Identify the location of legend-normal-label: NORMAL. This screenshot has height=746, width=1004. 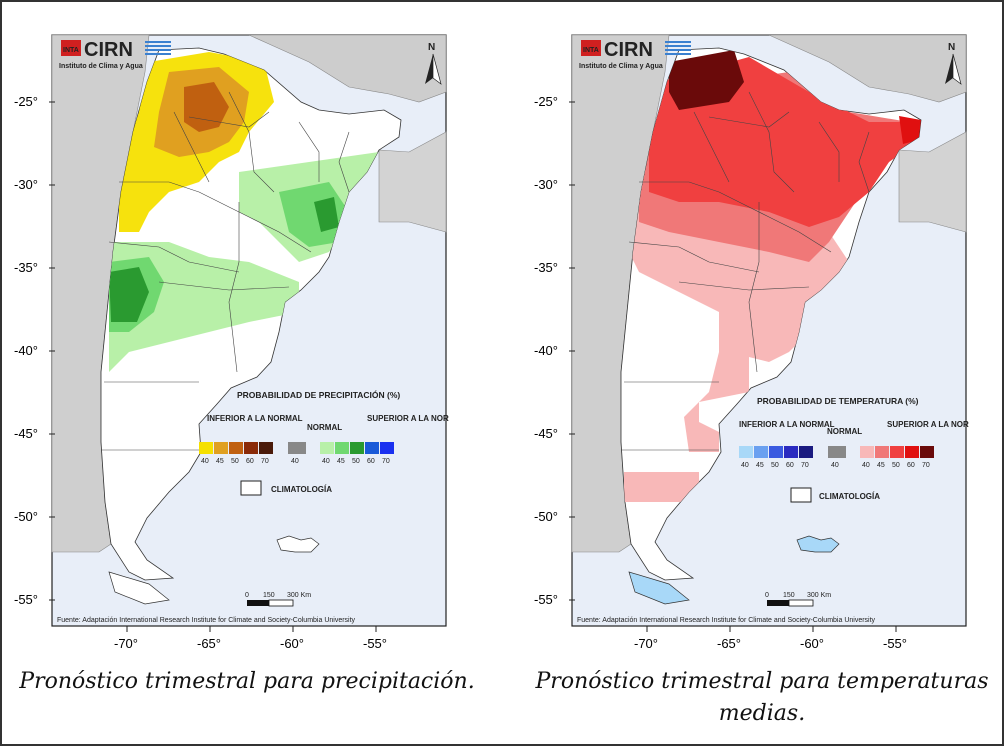
(844, 431).